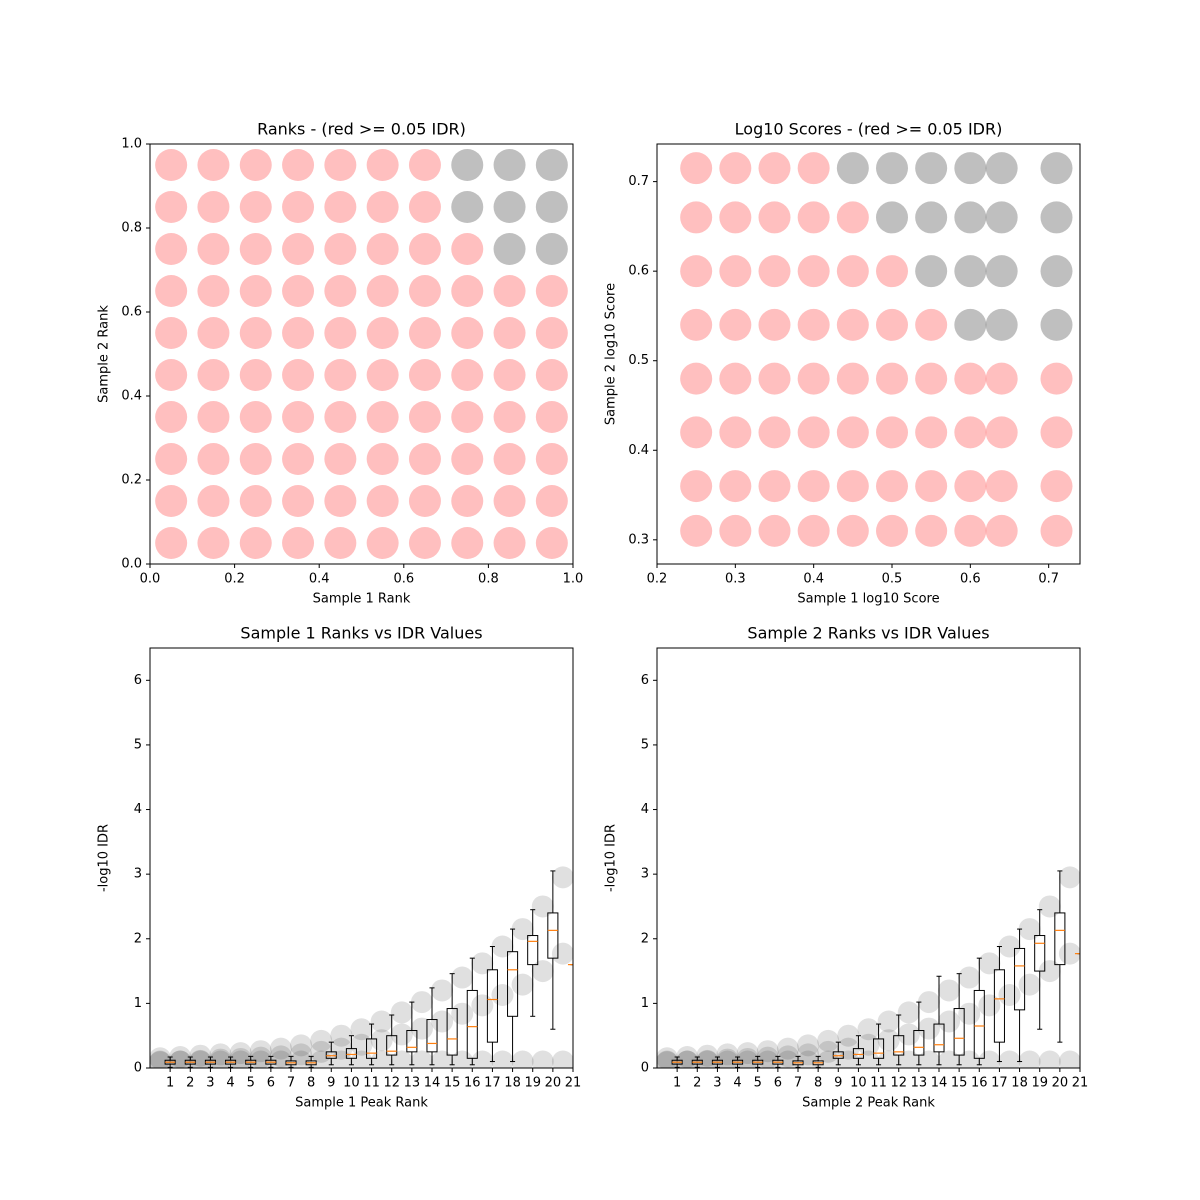  What do you see at coordinates (813, 579) in the screenshot?
I see `x-tick-label: 0.4` at bounding box center [813, 579].